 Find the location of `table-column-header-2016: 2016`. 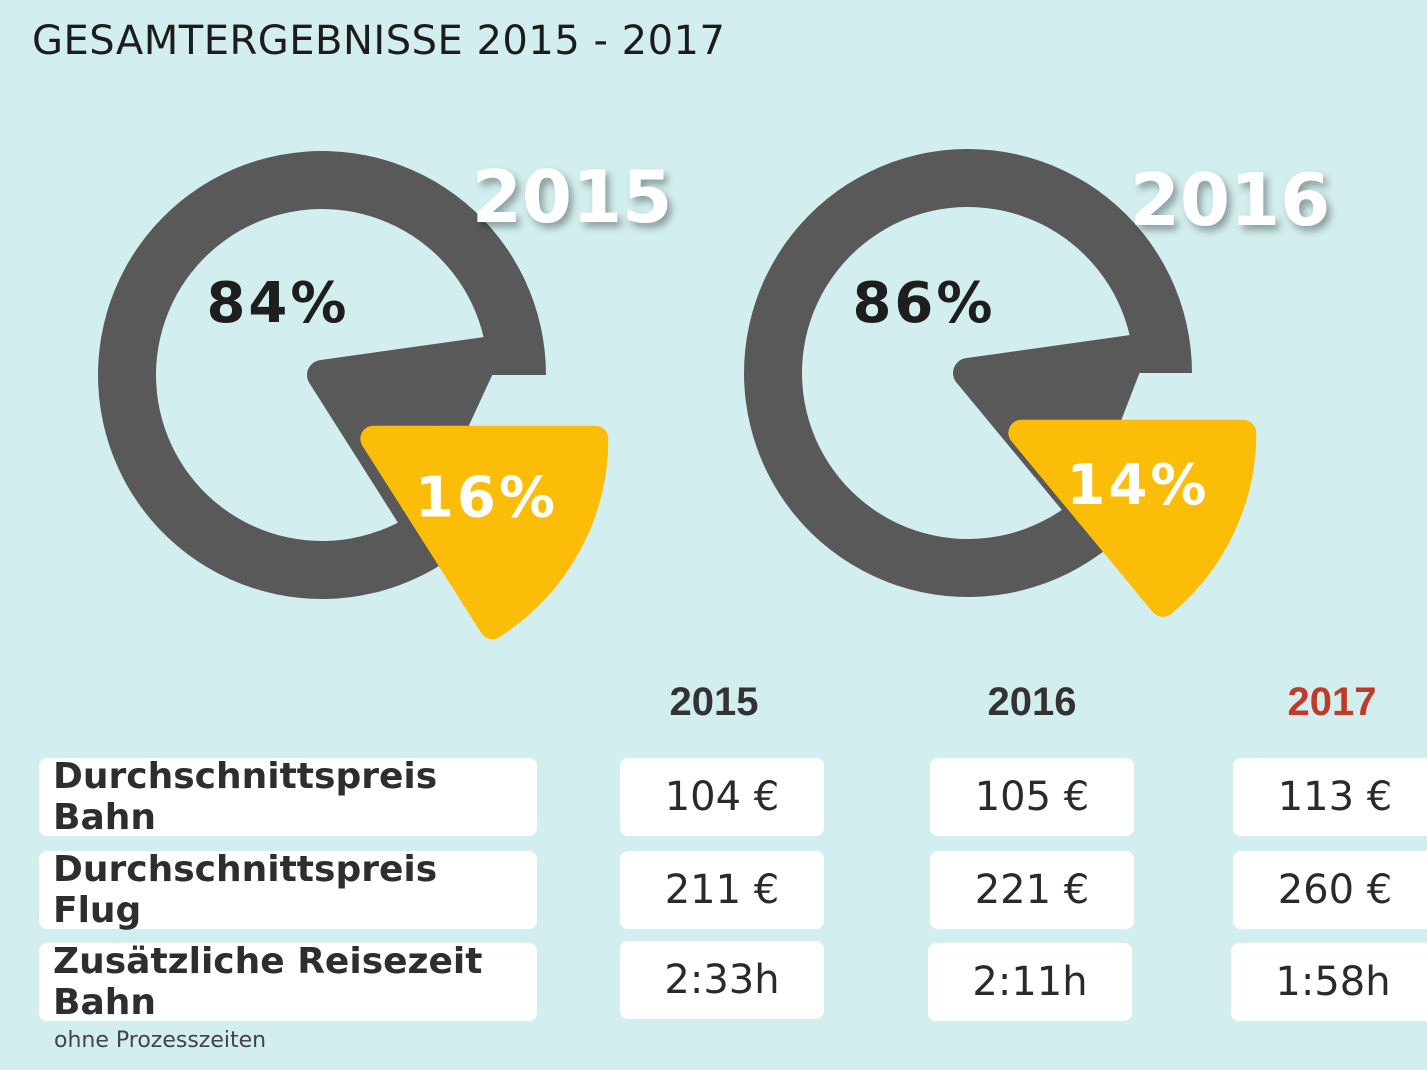

table-column-header-2016: 2016 is located at coordinates (1032, 702).